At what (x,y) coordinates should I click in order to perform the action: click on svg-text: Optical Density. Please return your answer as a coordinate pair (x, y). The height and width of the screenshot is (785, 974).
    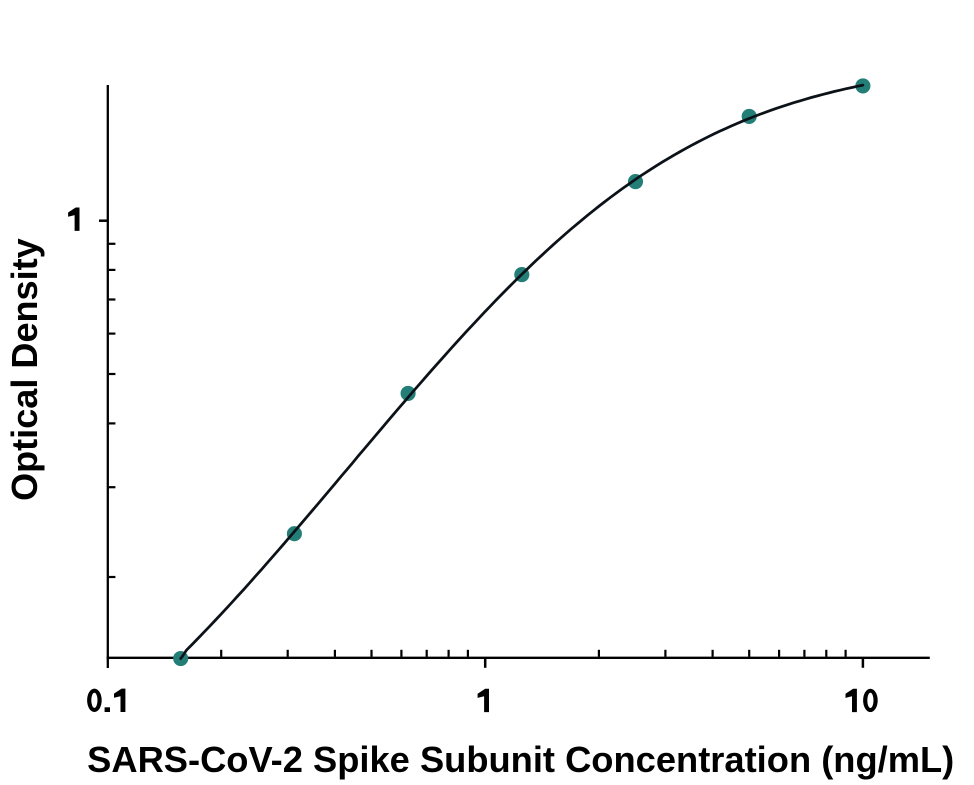
    Looking at the image, I should click on (24, 369).